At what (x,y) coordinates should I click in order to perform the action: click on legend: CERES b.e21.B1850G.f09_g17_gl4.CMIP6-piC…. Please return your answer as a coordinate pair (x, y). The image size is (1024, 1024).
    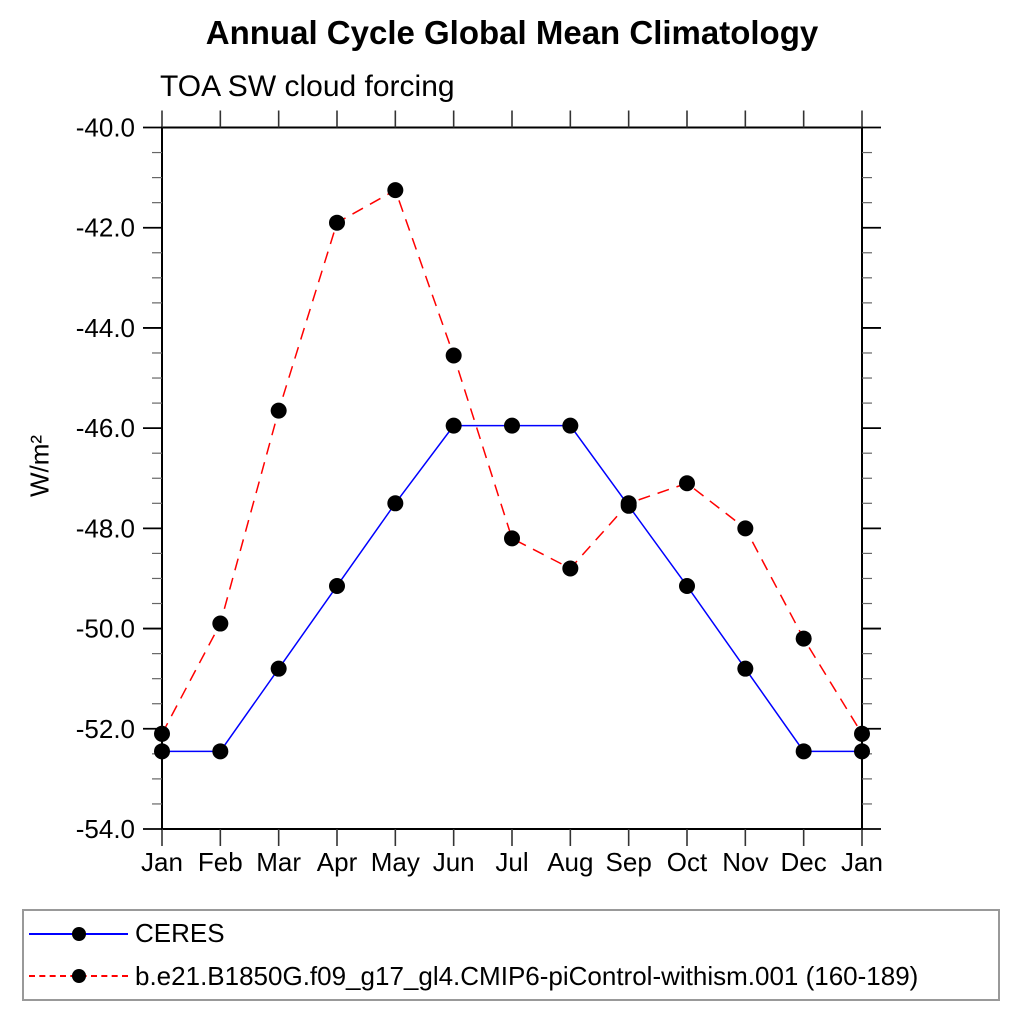
    Looking at the image, I should click on (511, 955).